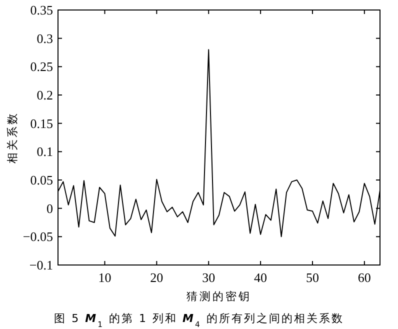  What do you see at coordinates (364, 277) in the screenshot?
I see `x-tick-label: 60` at bounding box center [364, 277].